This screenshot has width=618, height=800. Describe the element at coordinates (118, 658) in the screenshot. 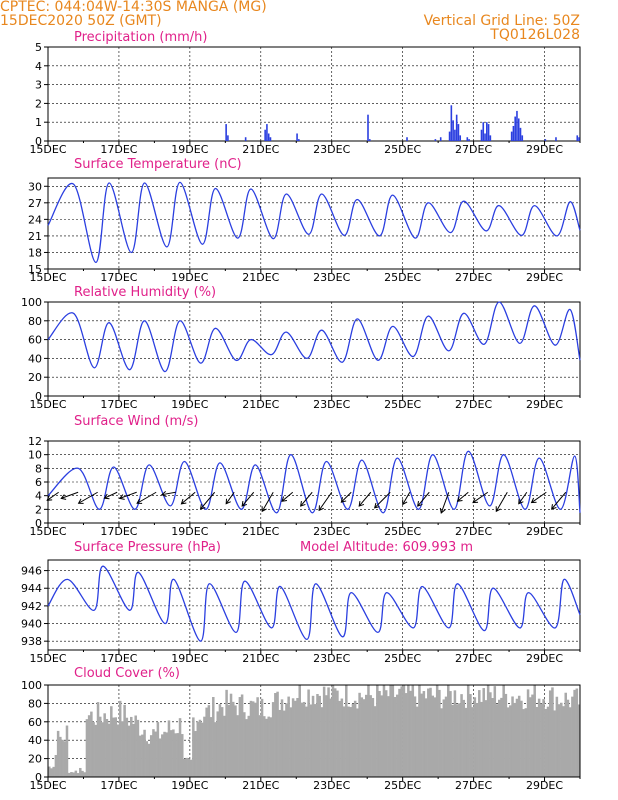

I see `x-tick-label: 17DEC` at that location.